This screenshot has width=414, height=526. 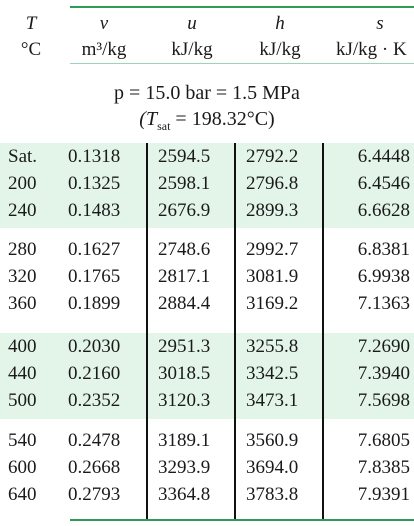 What do you see at coordinates (272, 156) in the screenshot?
I see `cell-h: 2792.2` at bounding box center [272, 156].